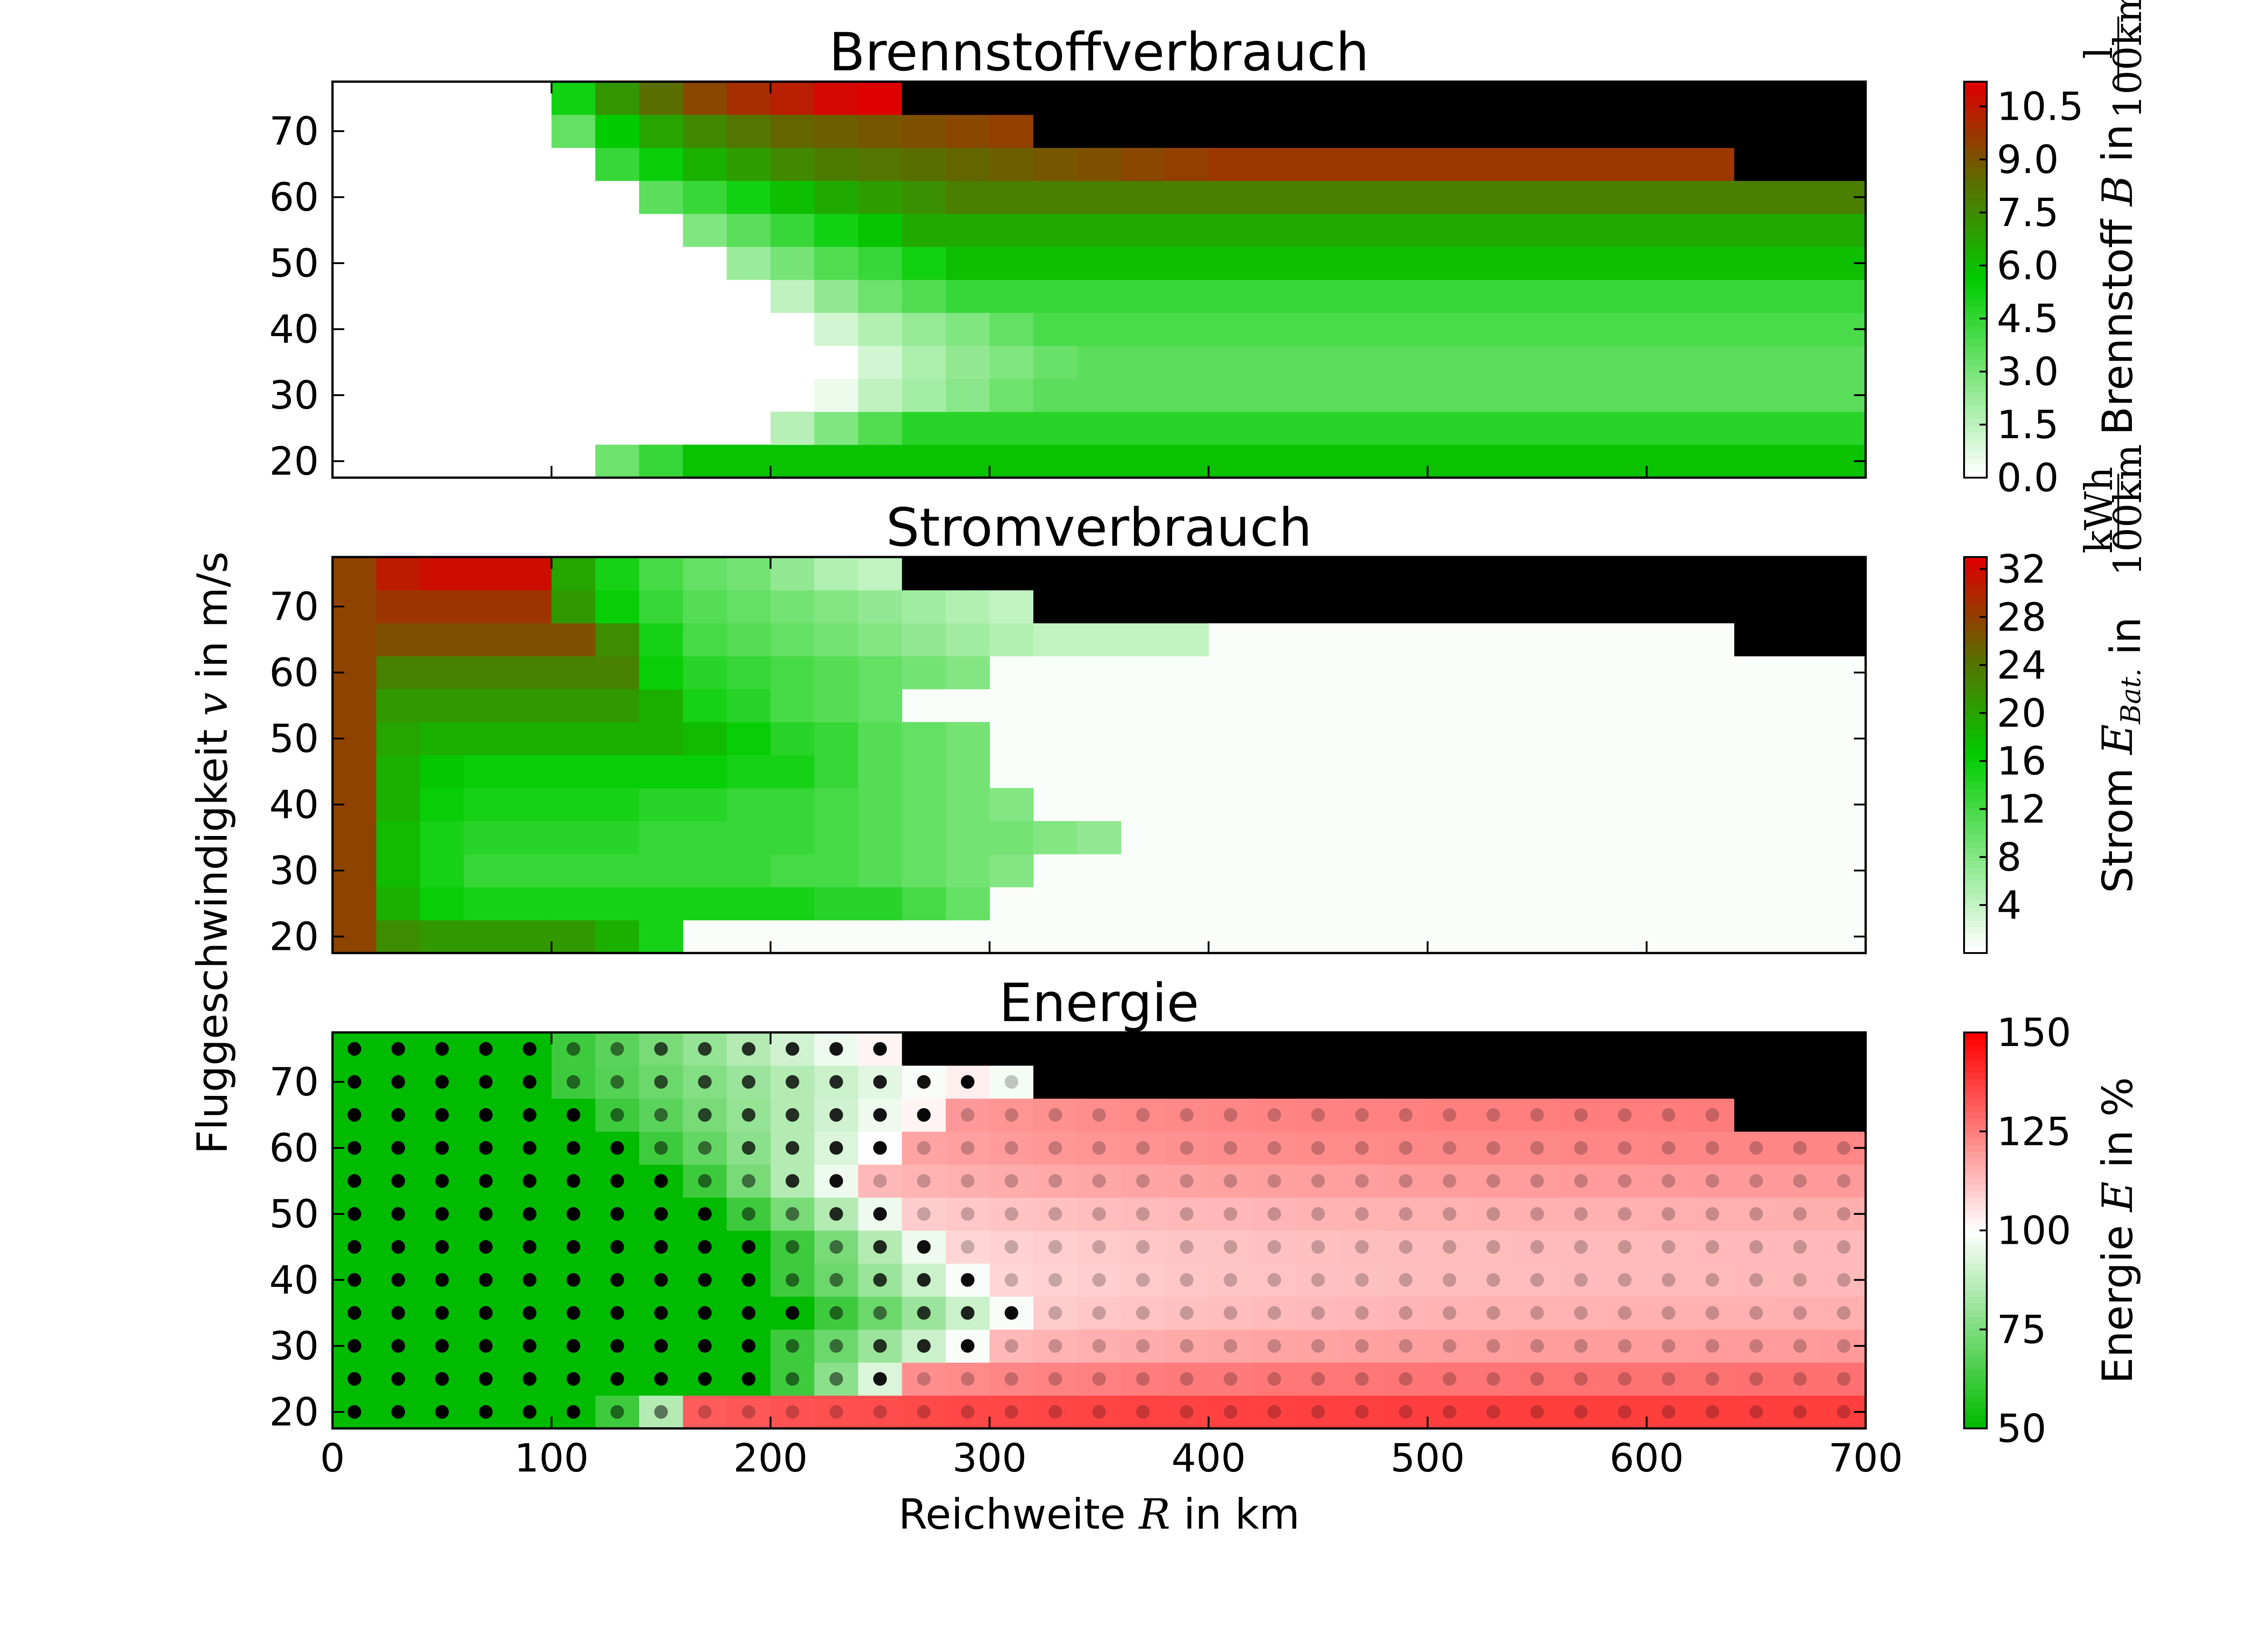  Describe the element at coordinates (2010, 905) in the screenshot. I see `colorbar-tick-label: 4` at that location.